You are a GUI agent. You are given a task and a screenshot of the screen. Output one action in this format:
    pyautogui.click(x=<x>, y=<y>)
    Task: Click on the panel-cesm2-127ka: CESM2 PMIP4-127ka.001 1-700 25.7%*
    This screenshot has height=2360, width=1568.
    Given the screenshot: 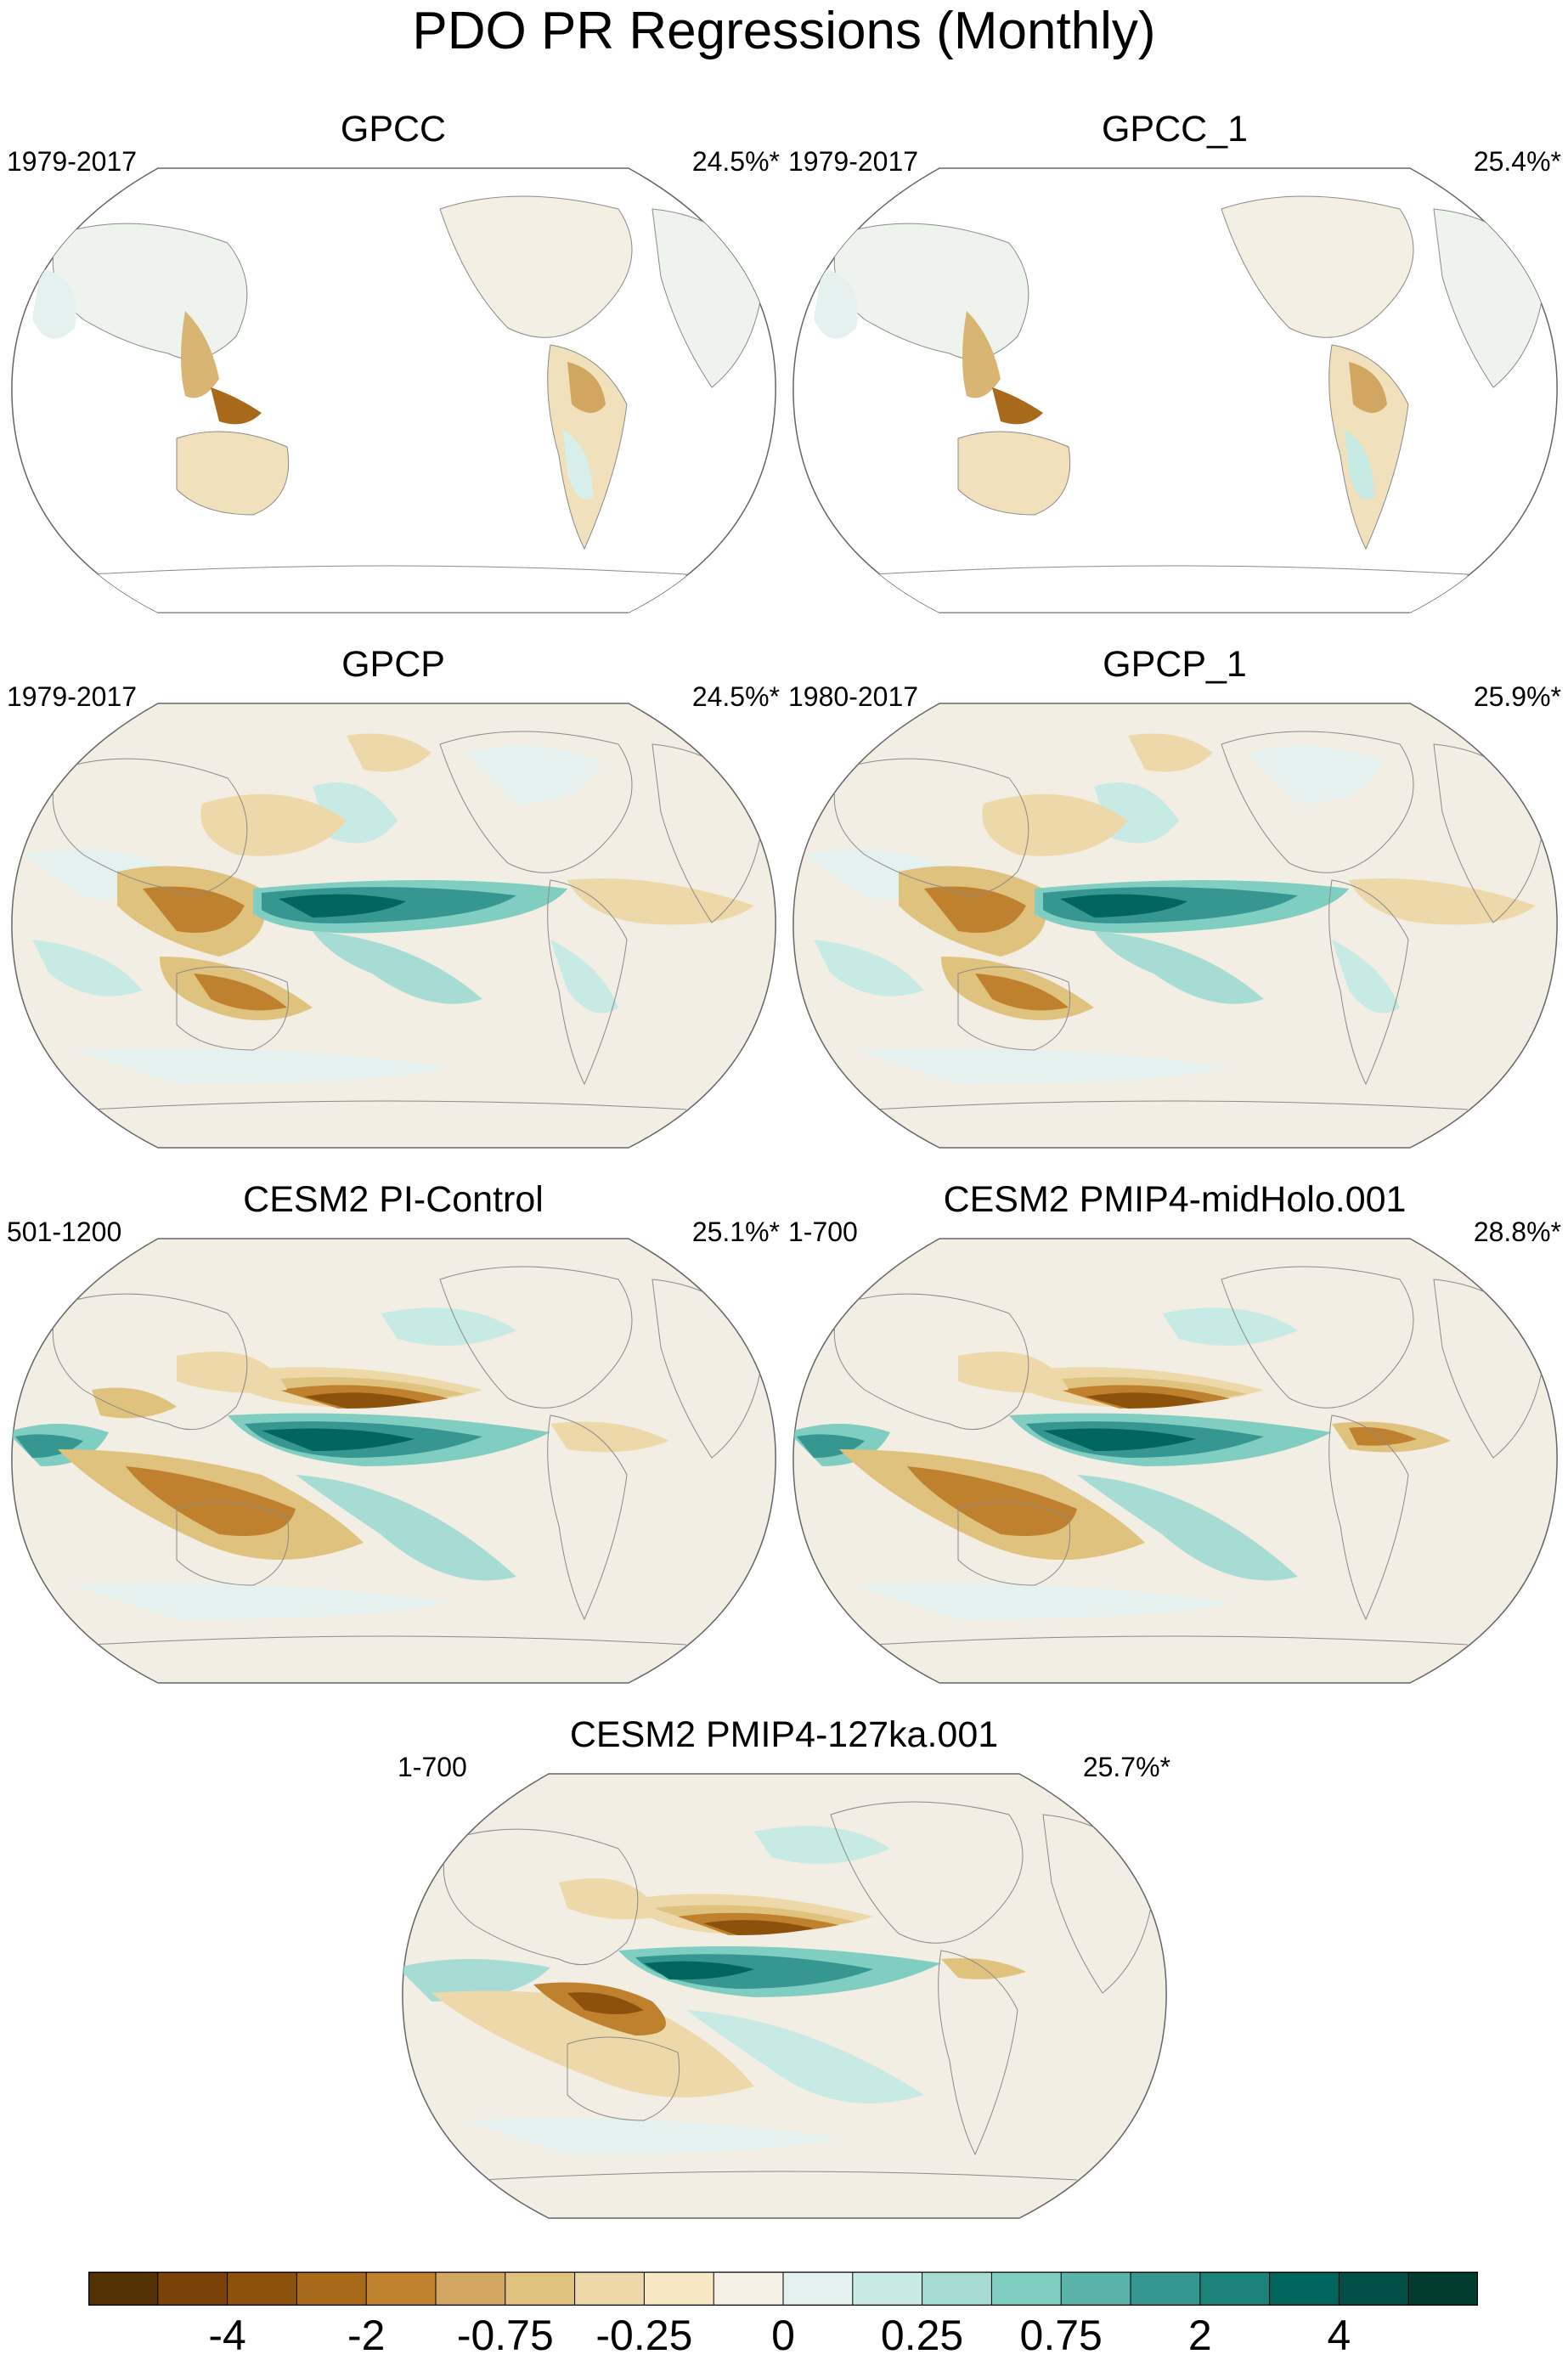 What is the action you would take?
    pyautogui.click(x=784, y=1976)
    